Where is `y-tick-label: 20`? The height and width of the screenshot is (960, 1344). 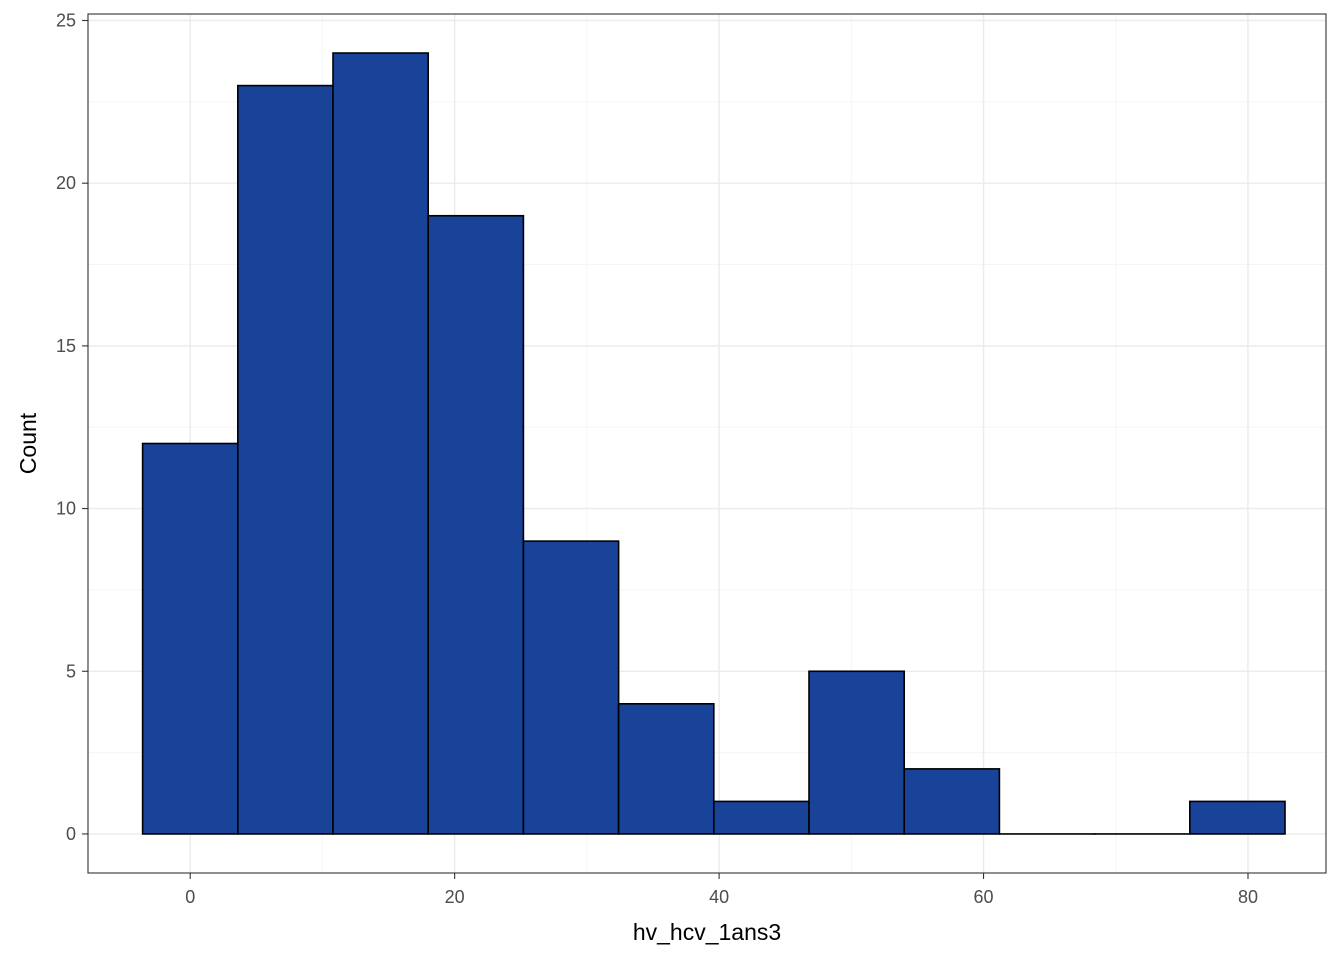
y-tick-label: 20 is located at coordinates (66, 183).